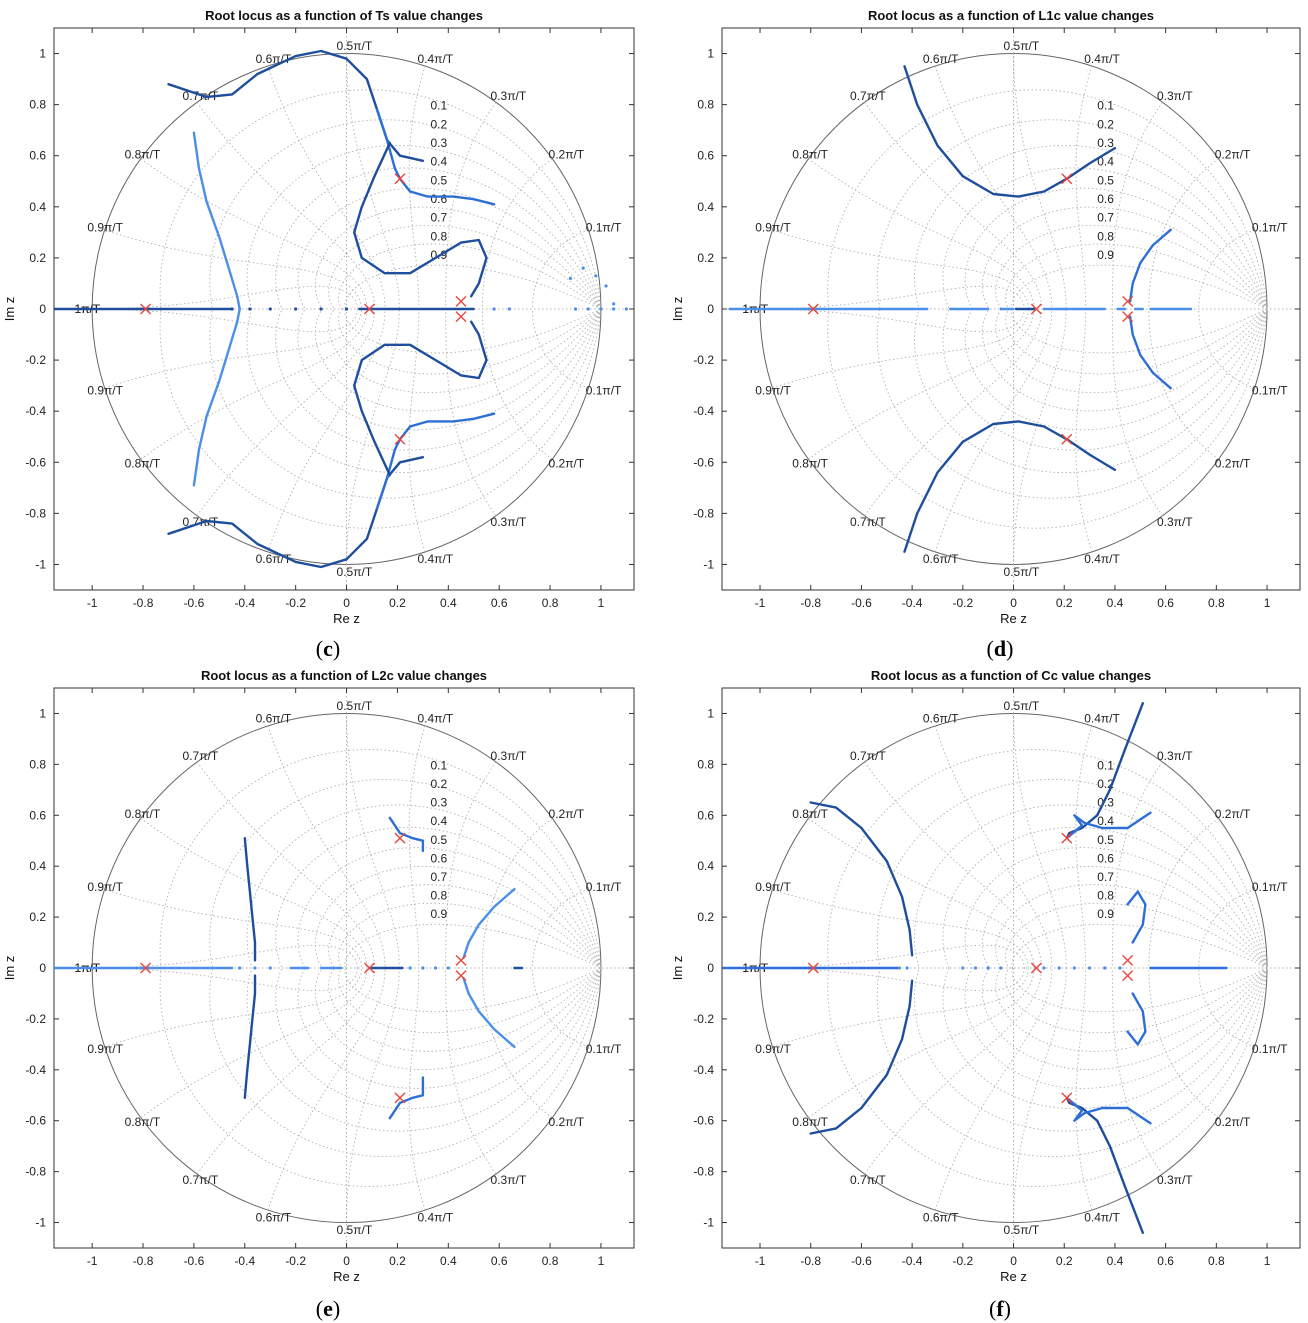 This screenshot has width=1308, height=1323. What do you see at coordinates (601, 1261) in the screenshot?
I see `x-tick-label: 1` at bounding box center [601, 1261].